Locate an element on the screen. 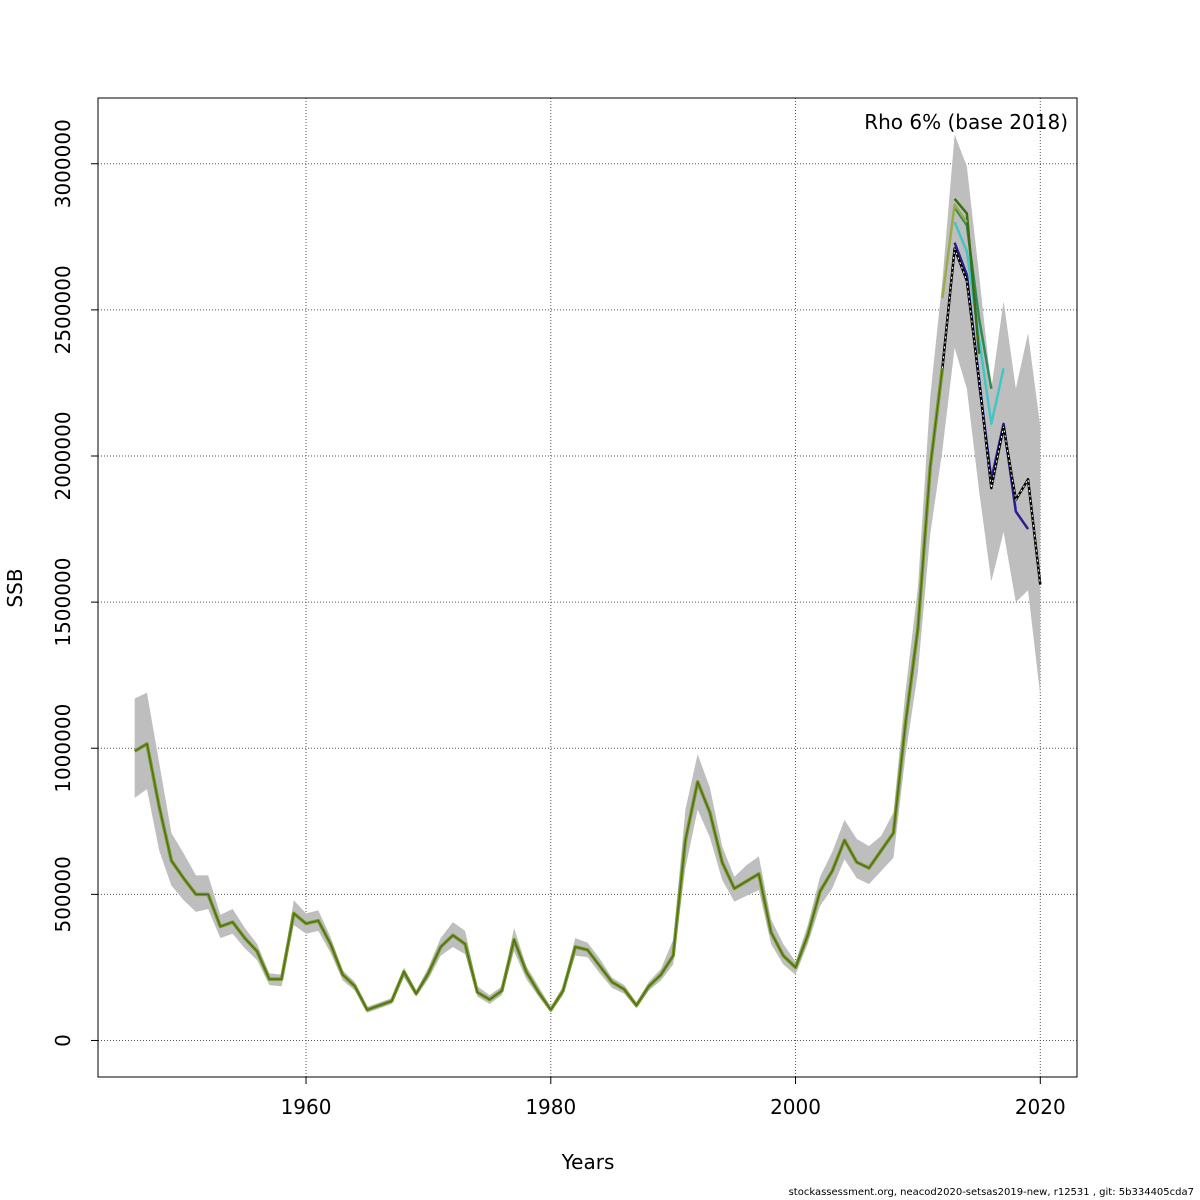 This screenshot has width=1200, height=1200. x-tick-label: 1980 is located at coordinates (550, 1107).